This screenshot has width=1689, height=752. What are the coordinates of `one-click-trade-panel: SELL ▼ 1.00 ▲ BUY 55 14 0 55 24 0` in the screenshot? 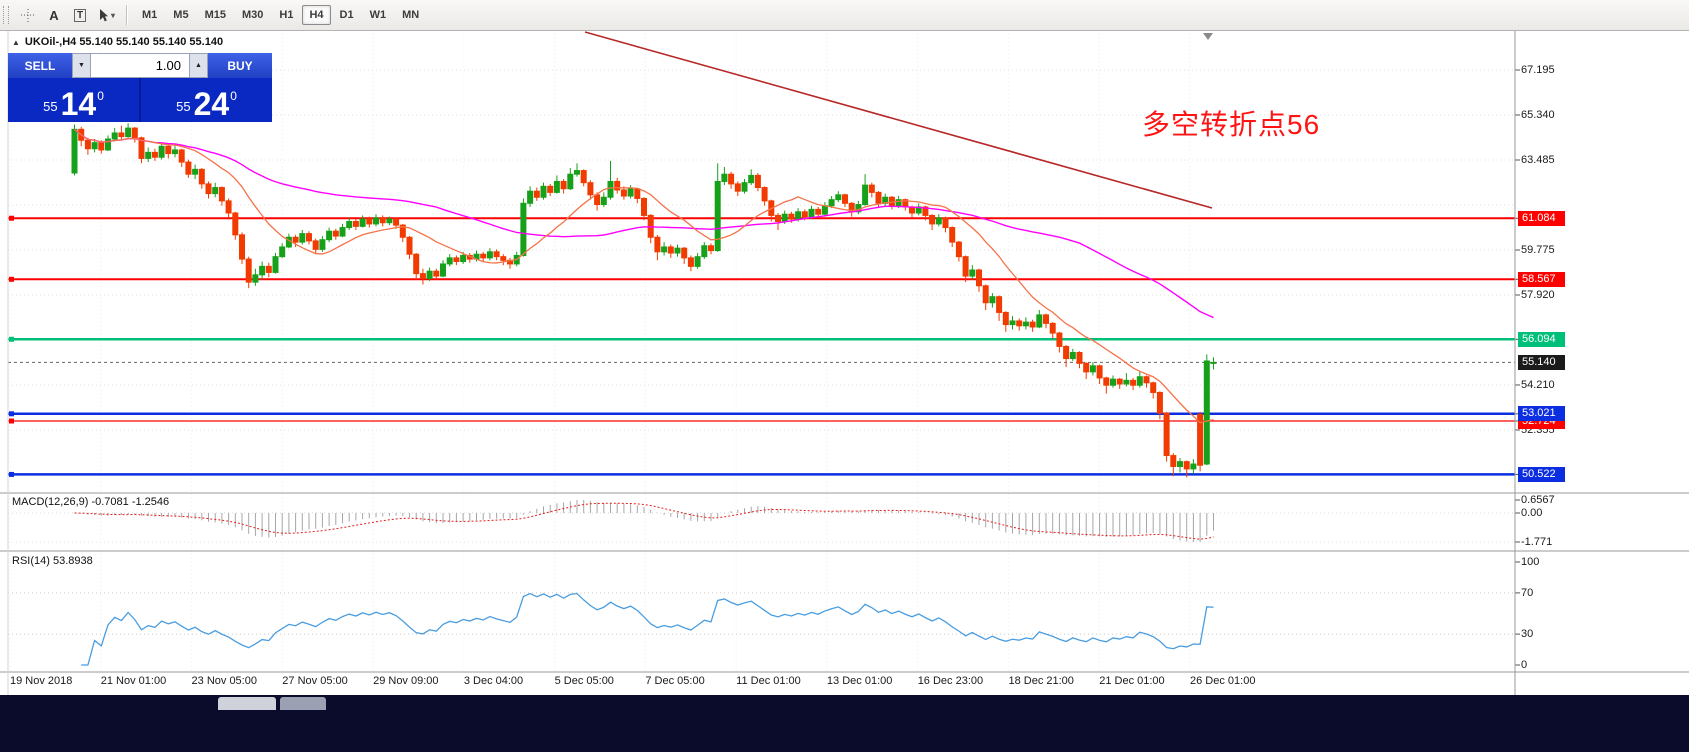 It's located at (140, 87).